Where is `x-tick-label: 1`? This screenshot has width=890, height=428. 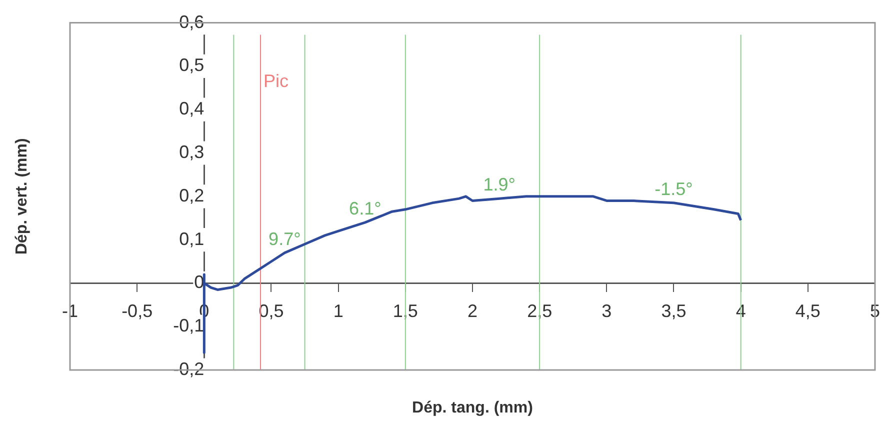
x-tick-label: 1 is located at coordinates (338, 310).